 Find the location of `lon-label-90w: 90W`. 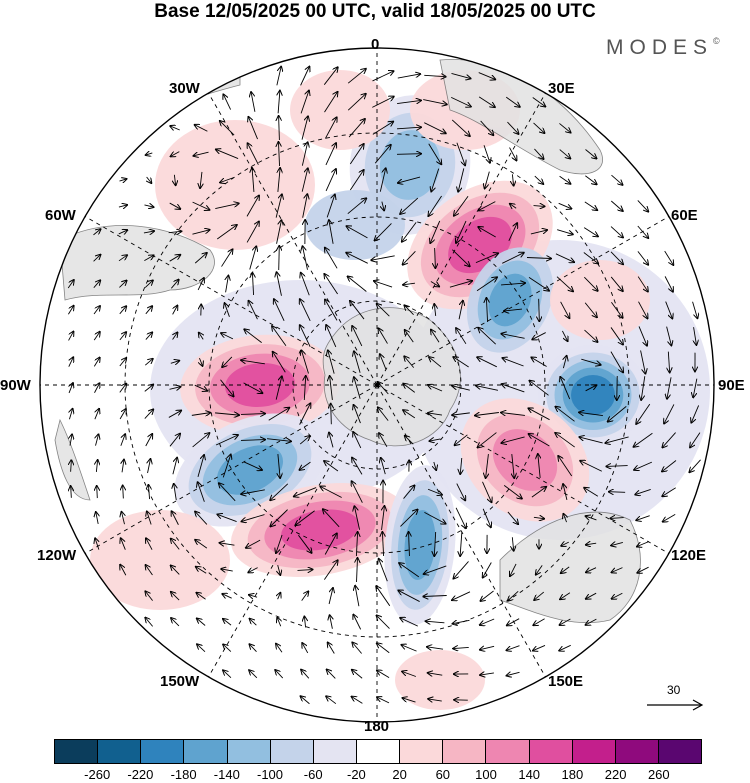

lon-label-90w: 90W is located at coordinates (15, 385).